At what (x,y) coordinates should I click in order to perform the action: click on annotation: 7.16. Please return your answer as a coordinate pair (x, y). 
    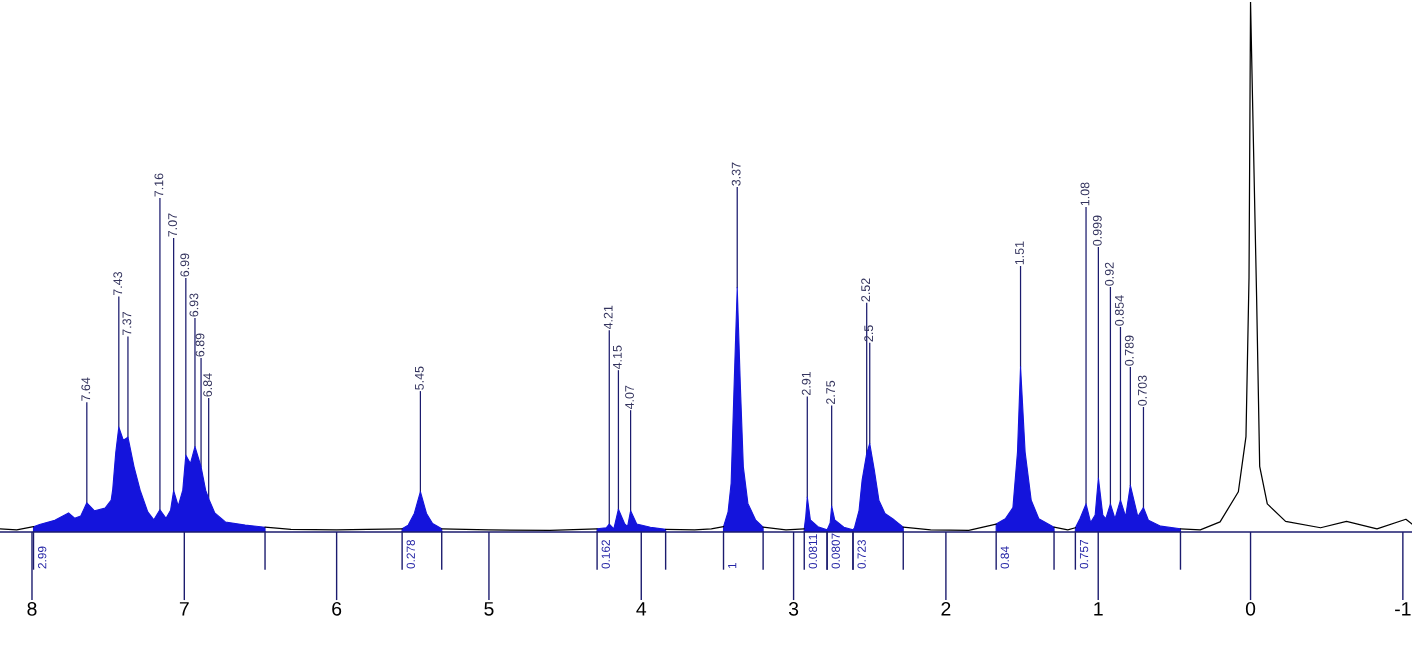
    Looking at the image, I should click on (159, 185).